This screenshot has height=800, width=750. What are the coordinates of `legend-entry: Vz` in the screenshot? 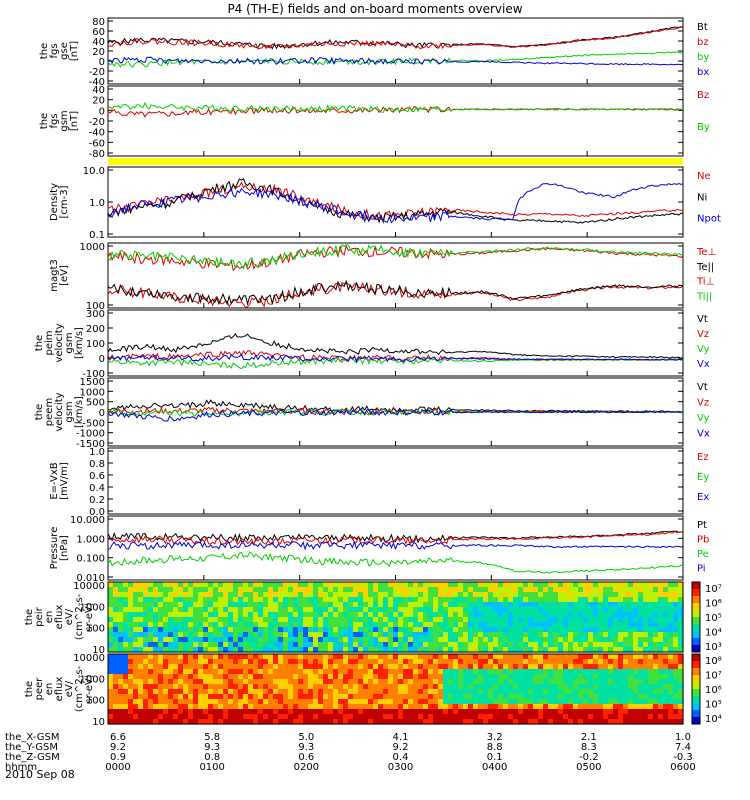 It's located at (703, 403).